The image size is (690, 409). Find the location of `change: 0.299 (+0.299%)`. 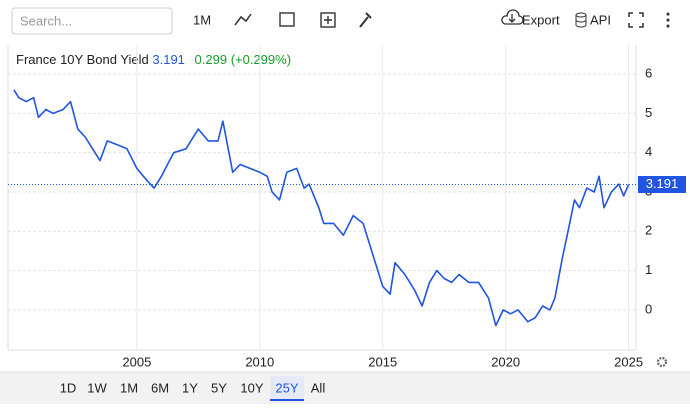

change: 0.299 (+0.299%) is located at coordinates (243, 59).